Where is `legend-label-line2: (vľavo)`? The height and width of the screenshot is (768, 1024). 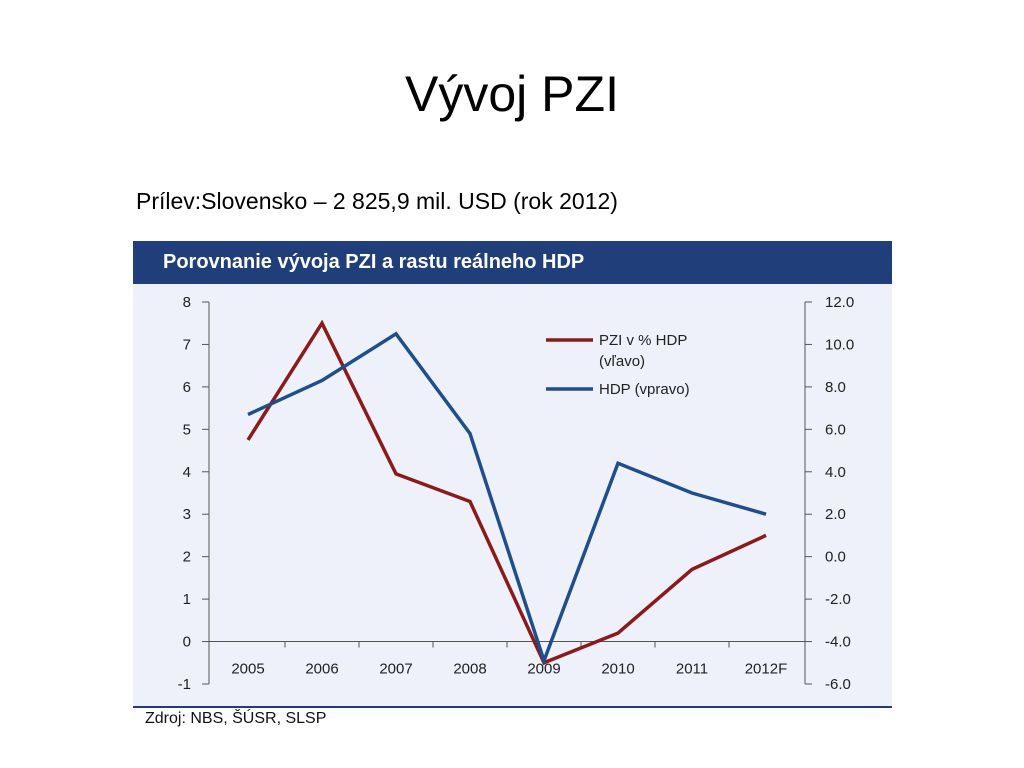 legend-label-line2: (vľavo) is located at coordinates (622, 361).